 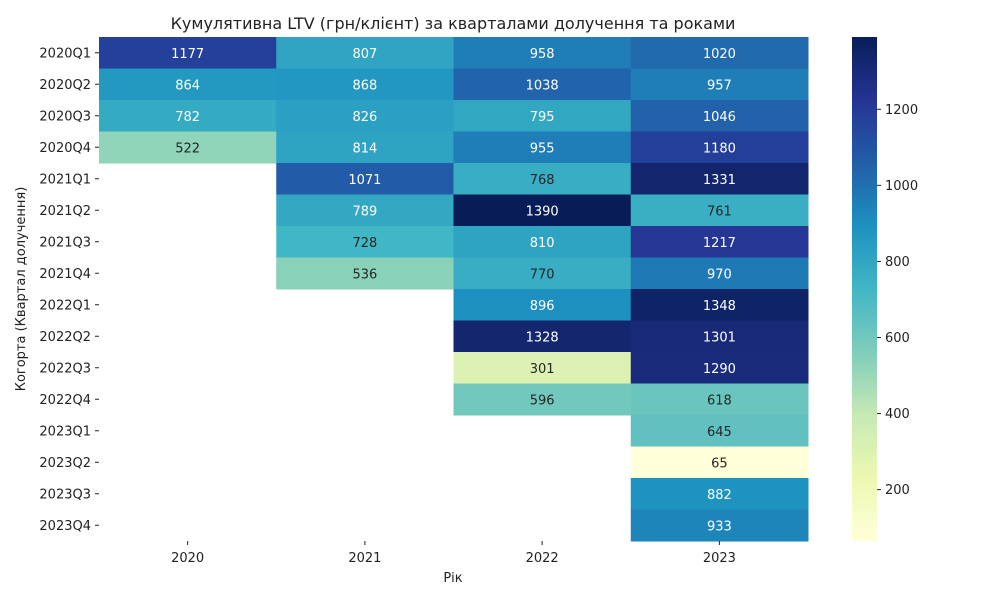 I want to click on cell-value-label: 1046, so click(x=719, y=117).